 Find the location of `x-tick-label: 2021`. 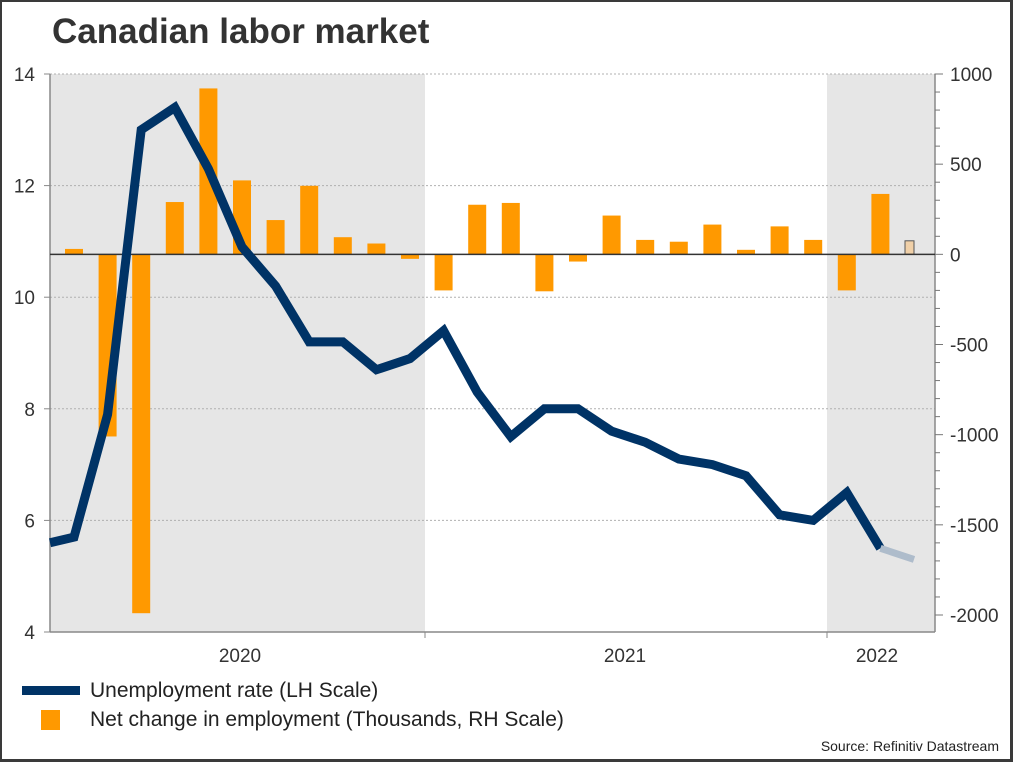

x-tick-label: 2021 is located at coordinates (625, 656).